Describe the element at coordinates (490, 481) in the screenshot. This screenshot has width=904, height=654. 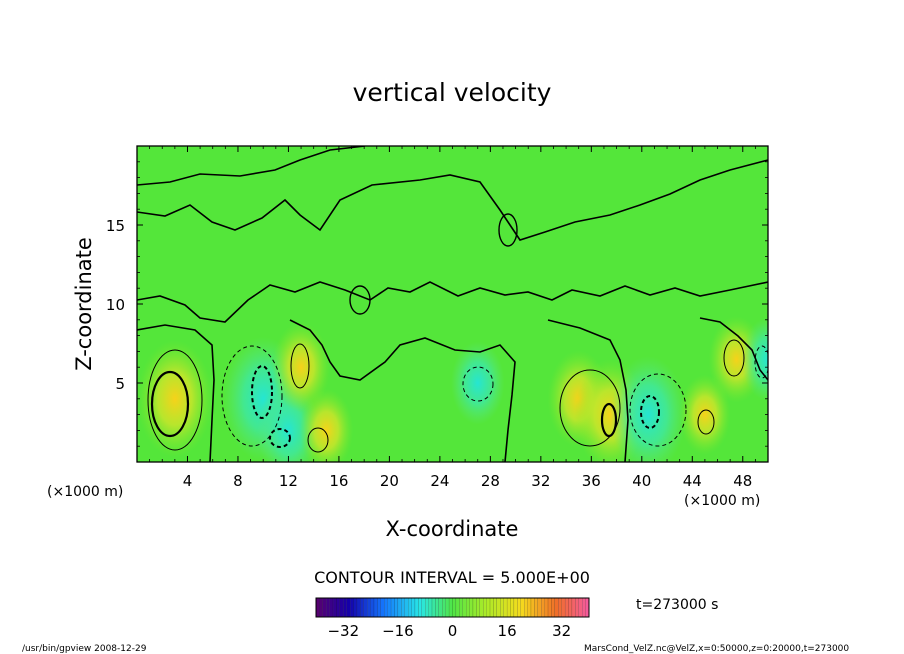
I see `x-tick-label-6: 28` at that location.